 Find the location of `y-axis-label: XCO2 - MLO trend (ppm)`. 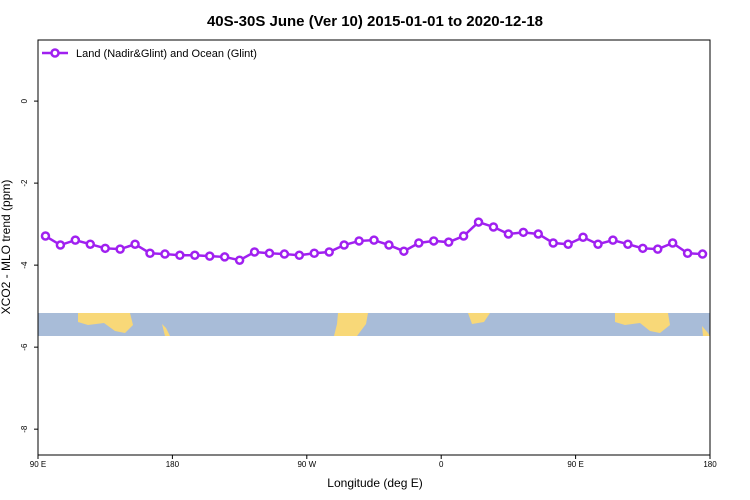

y-axis-label: XCO2 - MLO trend (ppm) is located at coordinates (6, 247).